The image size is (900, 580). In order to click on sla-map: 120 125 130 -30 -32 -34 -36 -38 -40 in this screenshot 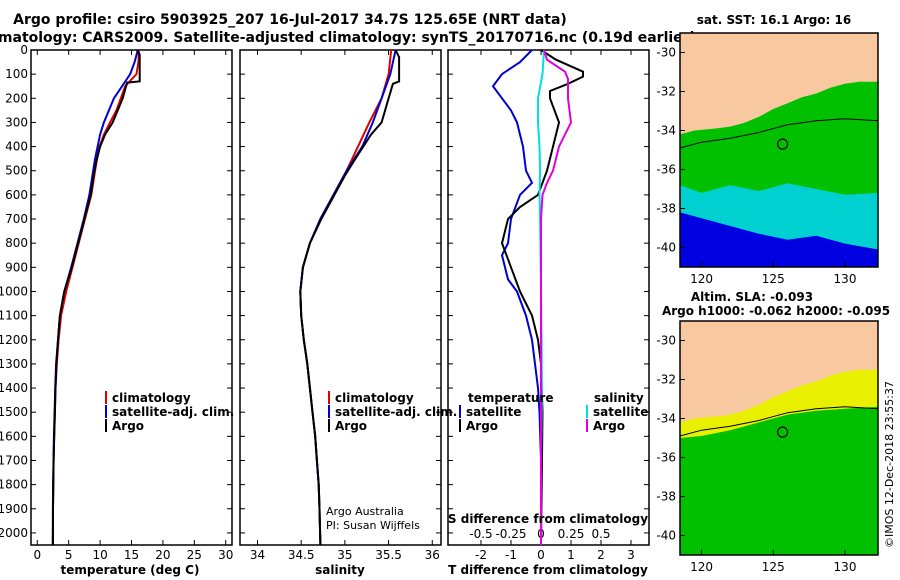, I will do `click(767, 447)`.